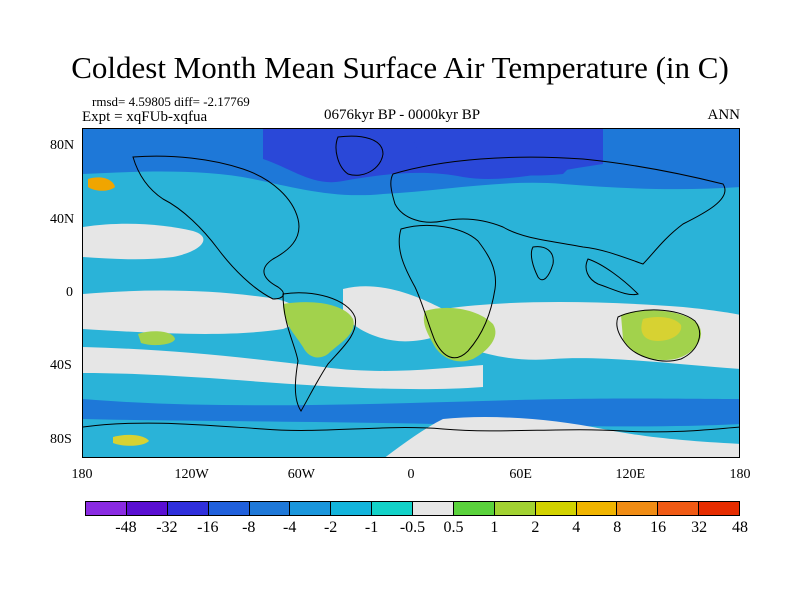 The width and height of the screenshot is (800, 600). What do you see at coordinates (661, 329) in the screenshot?
I see `australia-warm-core` at bounding box center [661, 329].